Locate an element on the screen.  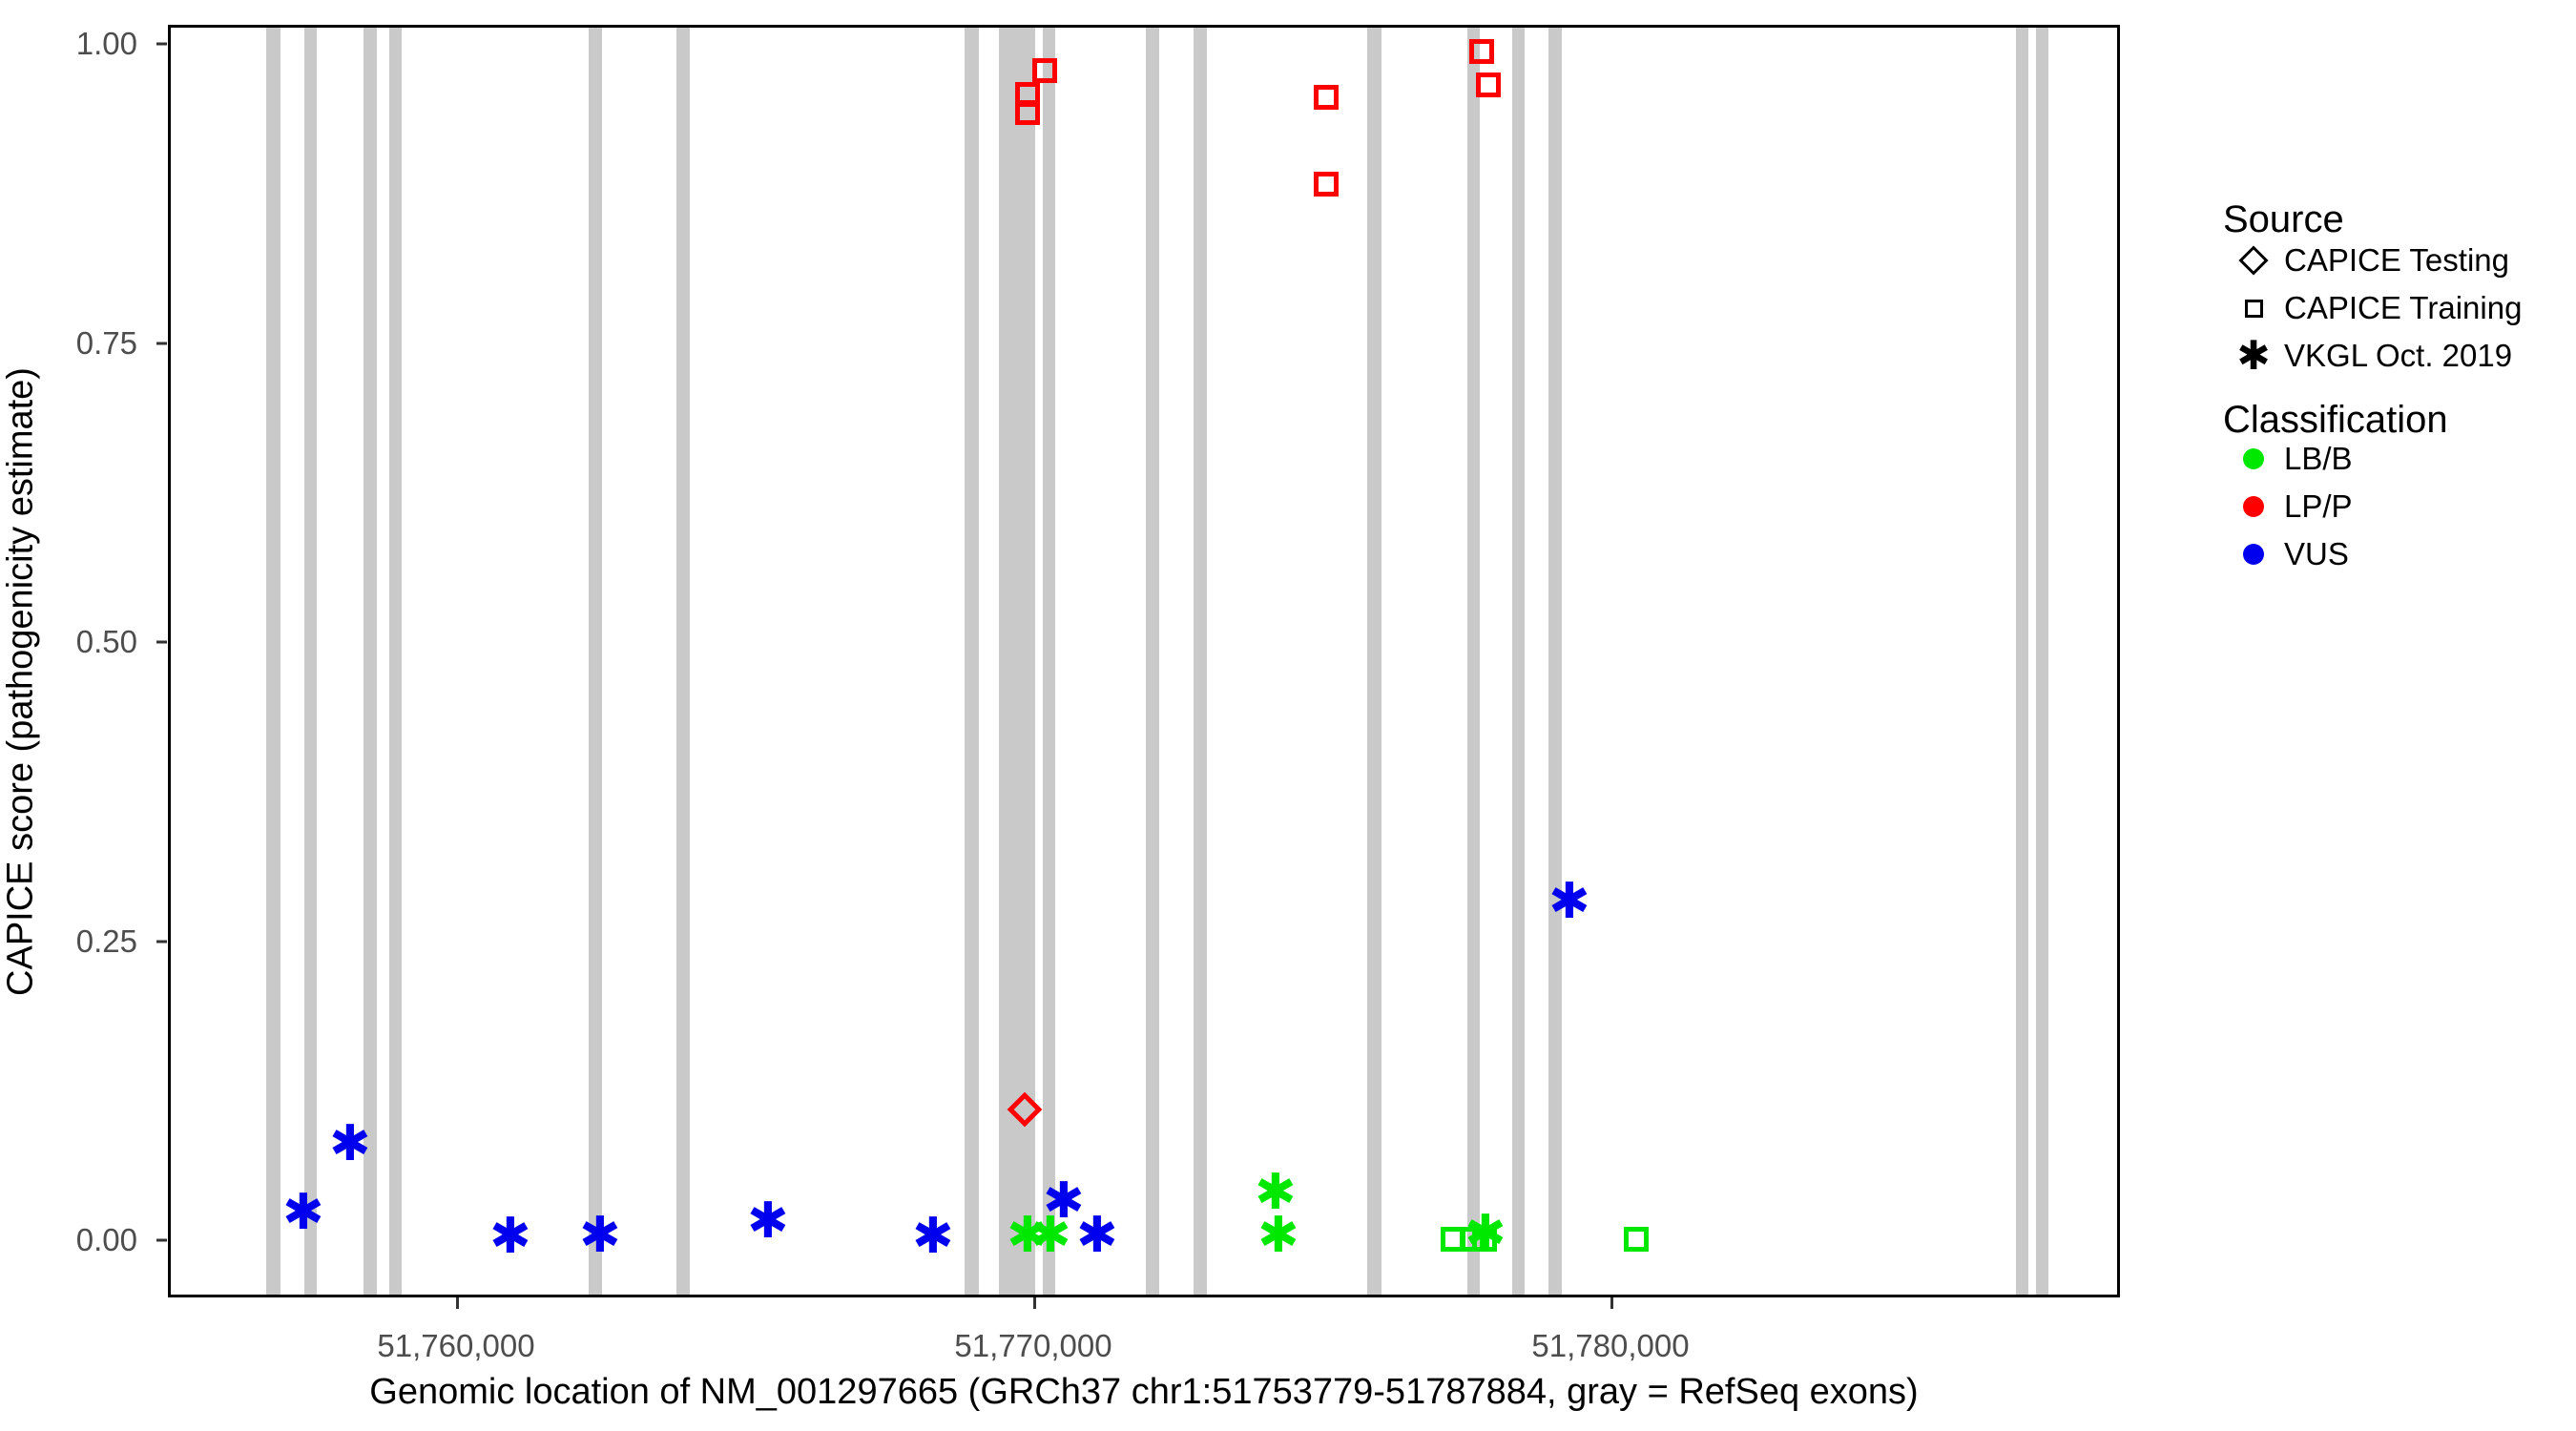
square-outline-icon is located at coordinates (2253, 308).